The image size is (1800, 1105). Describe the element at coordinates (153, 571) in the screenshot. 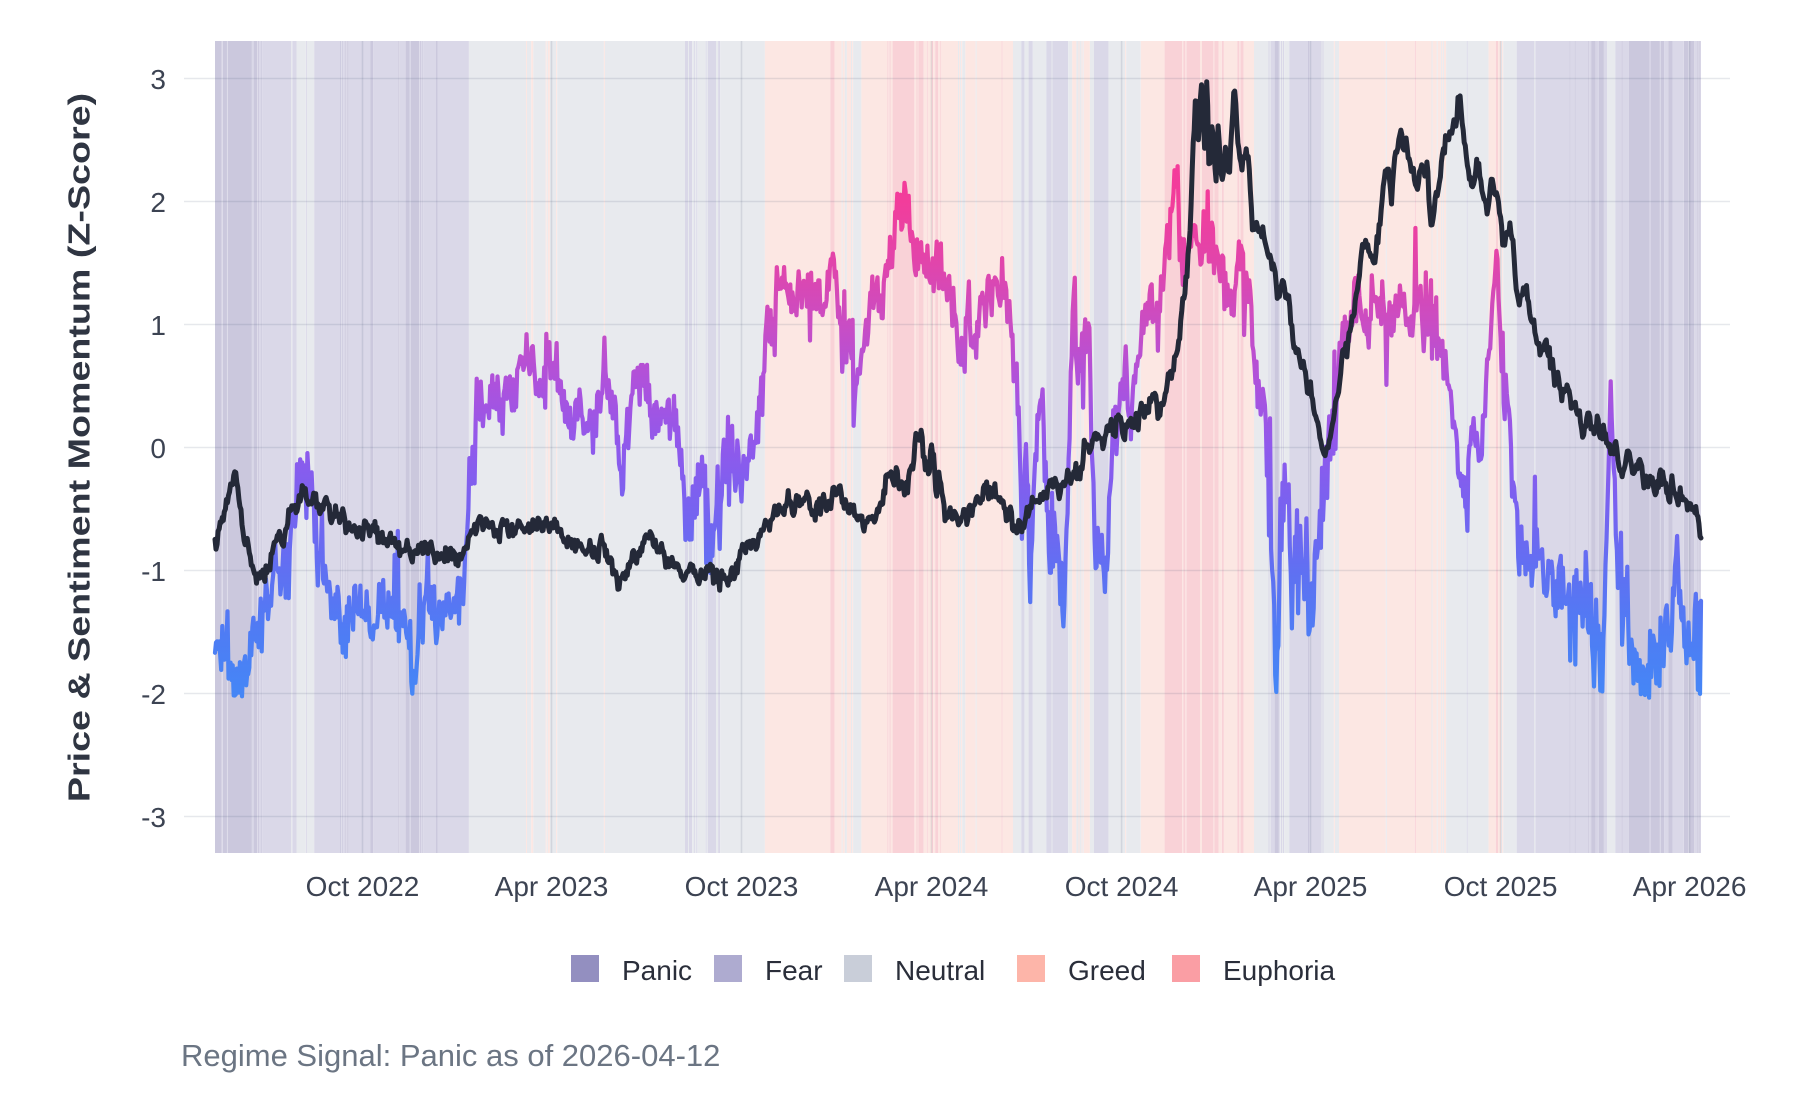

I see `svg-text: -1` at that location.